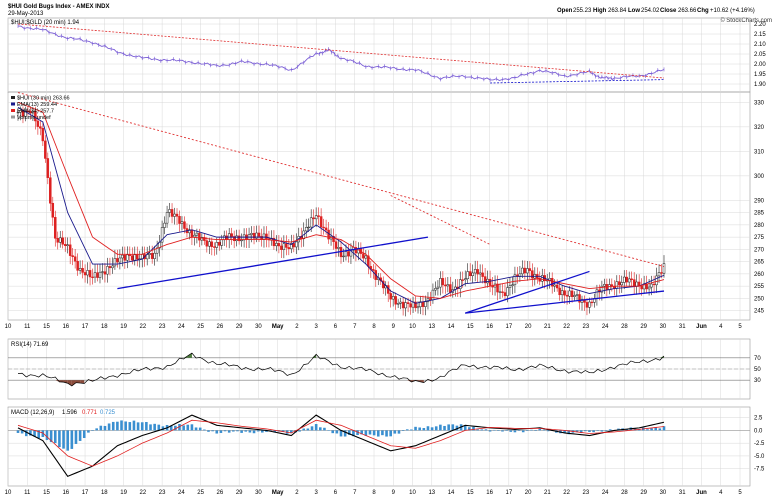 The width and height of the screenshot is (775, 498). I want to click on x-tick-label: 4, so click(721, 327).